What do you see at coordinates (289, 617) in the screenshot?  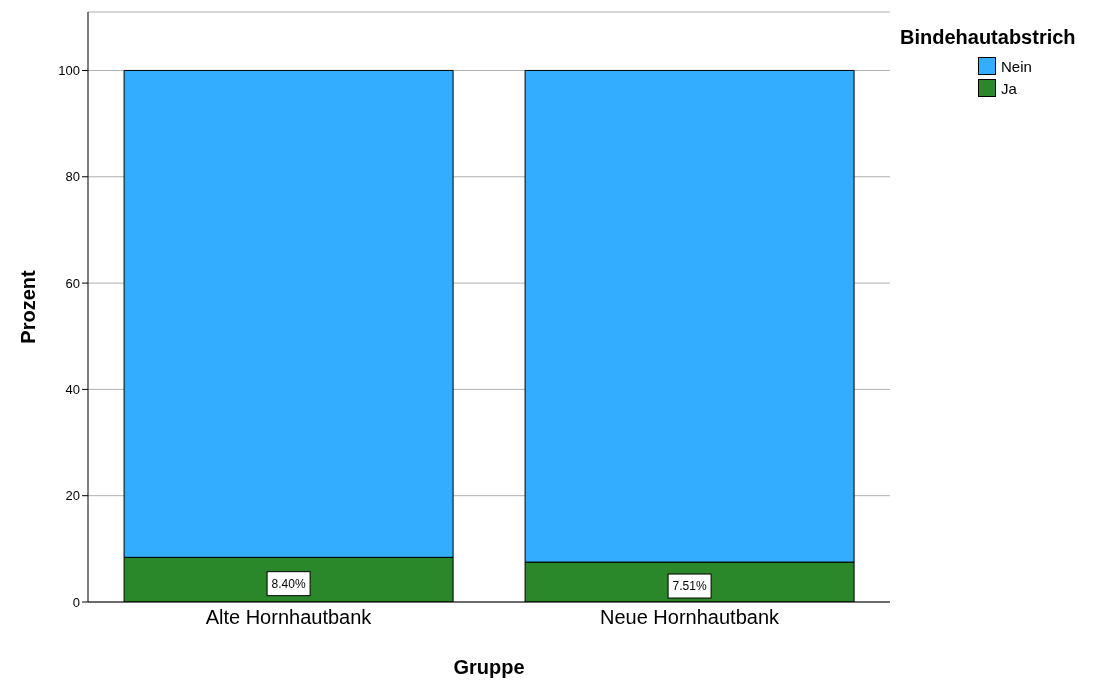 I see `x-tick-label: Alte Hornhautbank` at bounding box center [289, 617].